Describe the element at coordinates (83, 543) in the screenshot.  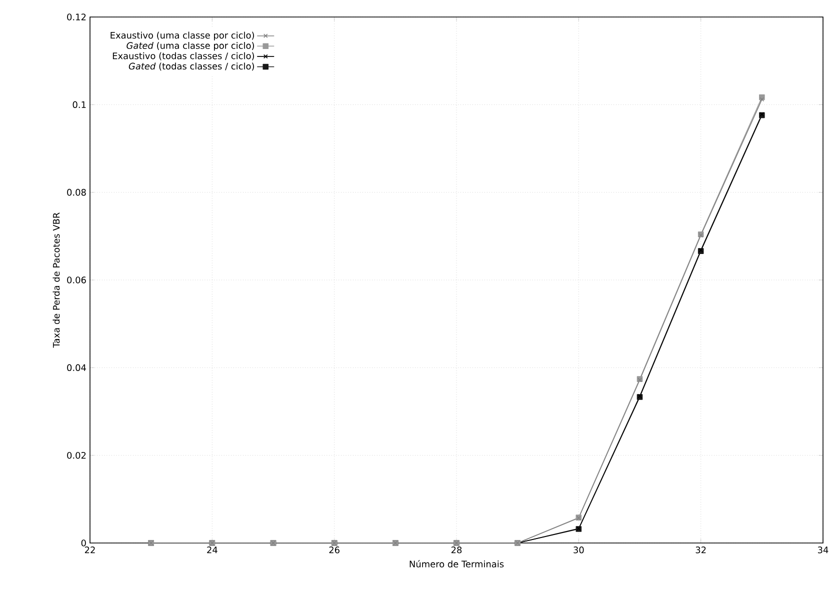
I see `y-tick-label: 0` at that location.